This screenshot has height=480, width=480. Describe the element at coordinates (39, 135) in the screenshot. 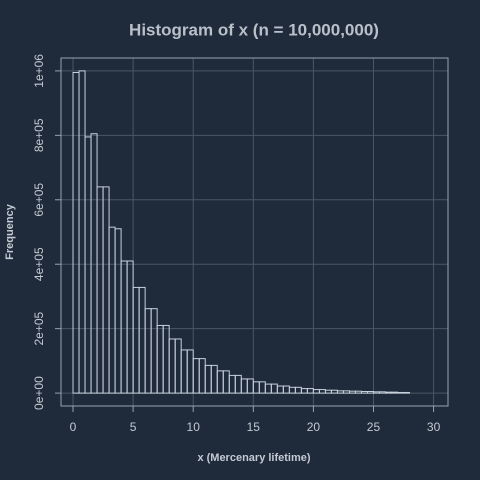

I see `y-tick-label: 8e+05` at that location.